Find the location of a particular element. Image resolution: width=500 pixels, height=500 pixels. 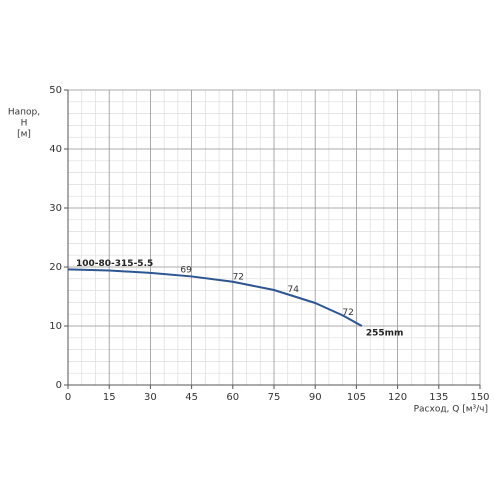

y-tick-label: 50 is located at coordinates (55, 90).